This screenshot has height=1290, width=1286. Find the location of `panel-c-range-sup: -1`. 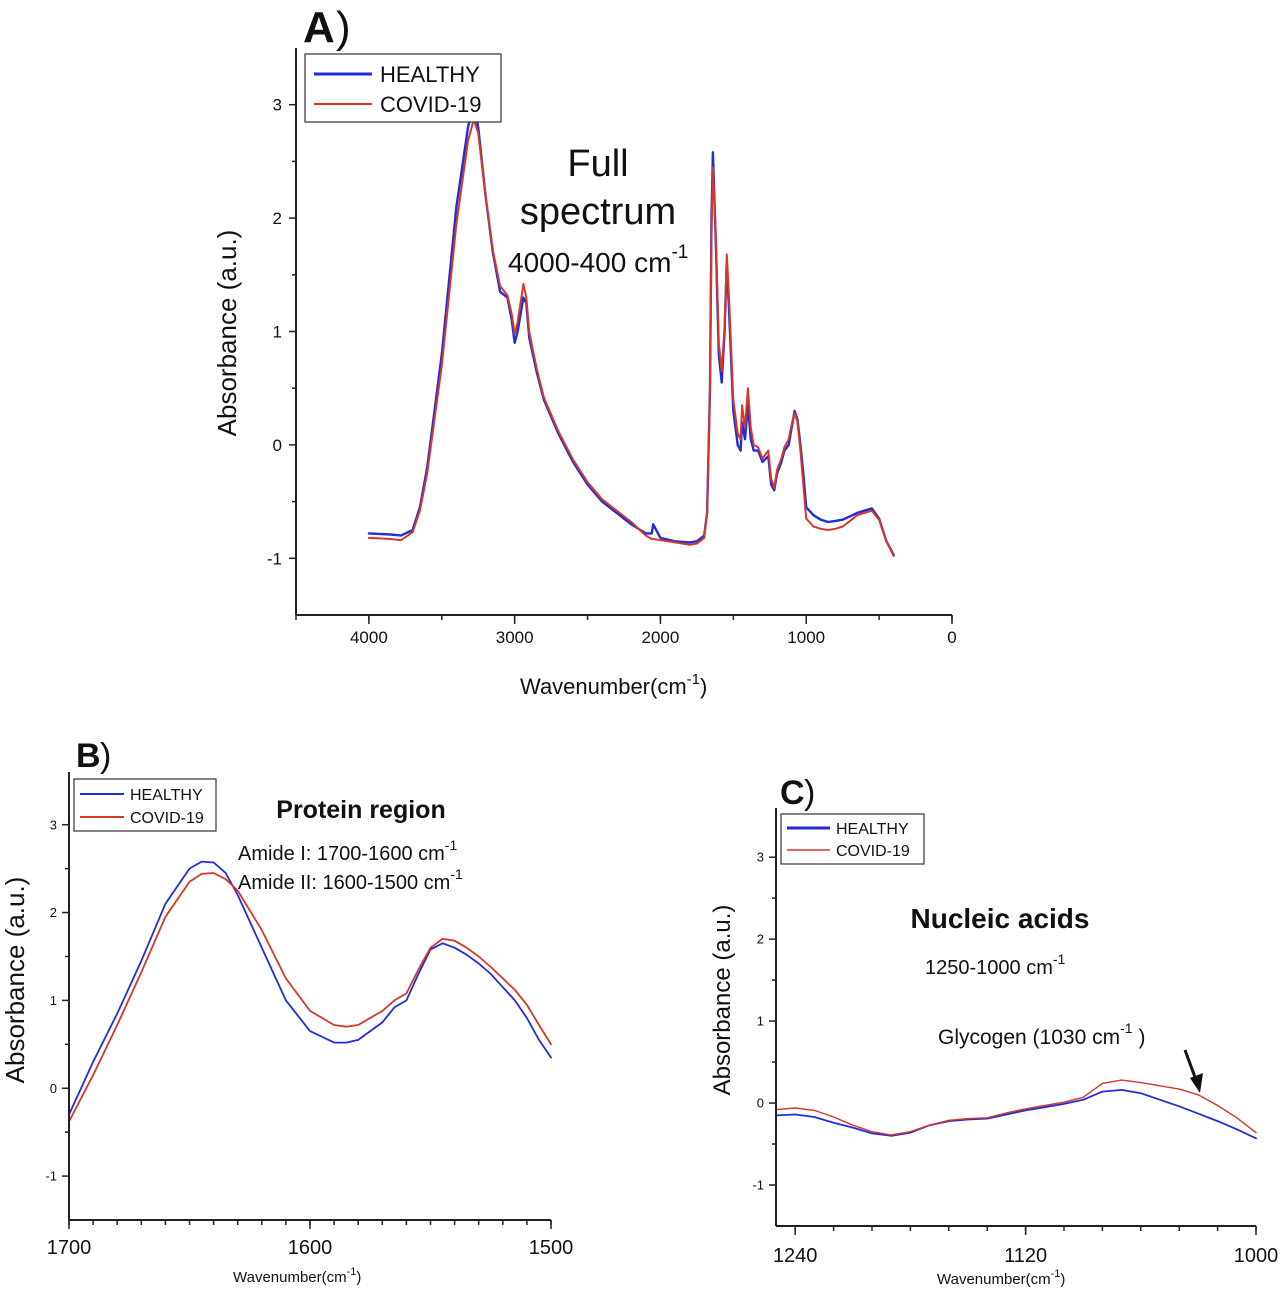

panel-c-range-sup: -1 is located at coordinates (1059, 959).